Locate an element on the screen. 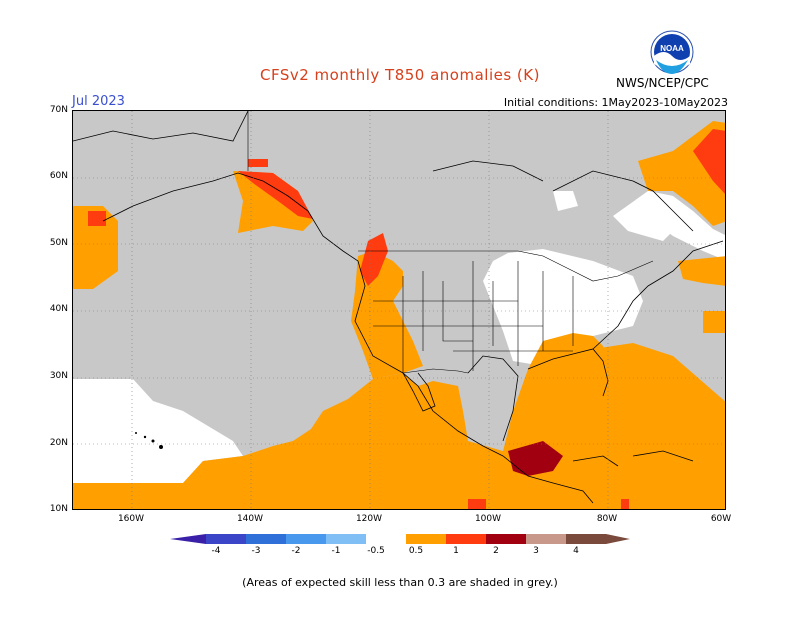 The width and height of the screenshot is (800, 618). darkred-anomaly-centralamerica is located at coordinates (535, 458).